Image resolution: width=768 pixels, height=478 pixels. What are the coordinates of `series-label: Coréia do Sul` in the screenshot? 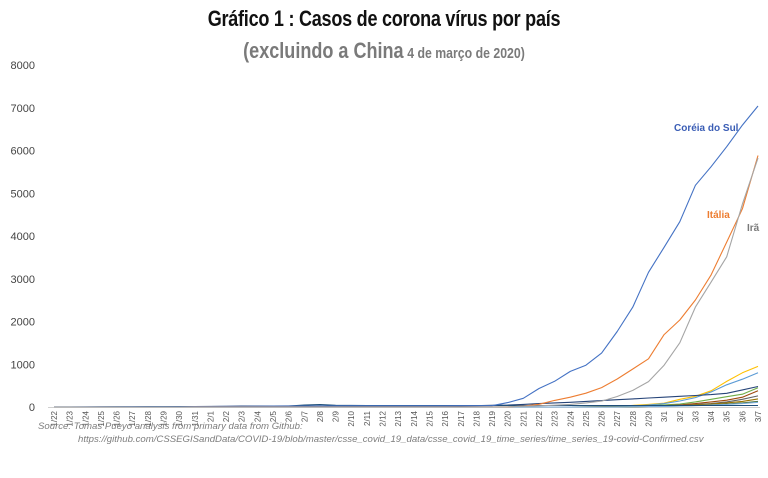 It's located at (706, 128).